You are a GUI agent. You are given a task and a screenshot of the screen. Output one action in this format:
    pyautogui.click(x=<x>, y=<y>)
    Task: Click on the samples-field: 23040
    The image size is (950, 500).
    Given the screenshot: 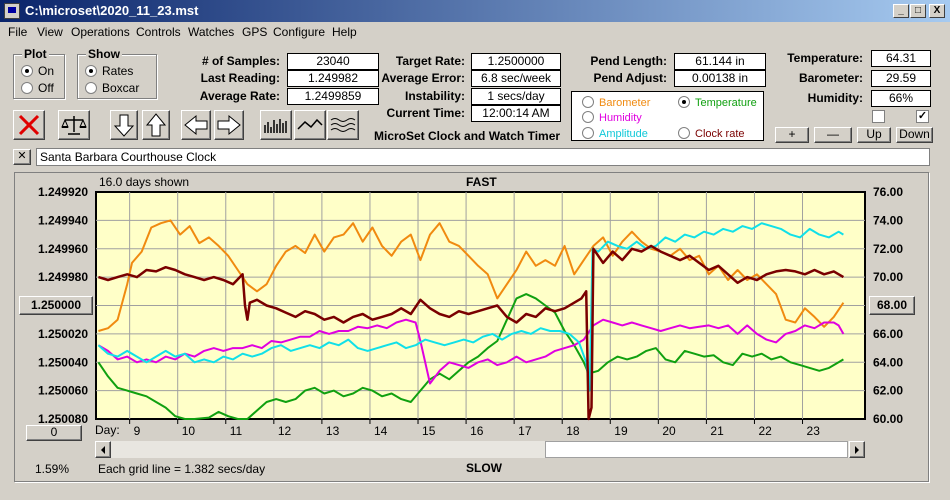 What is the action you would take?
    pyautogui.click(x=333, y=61)
    